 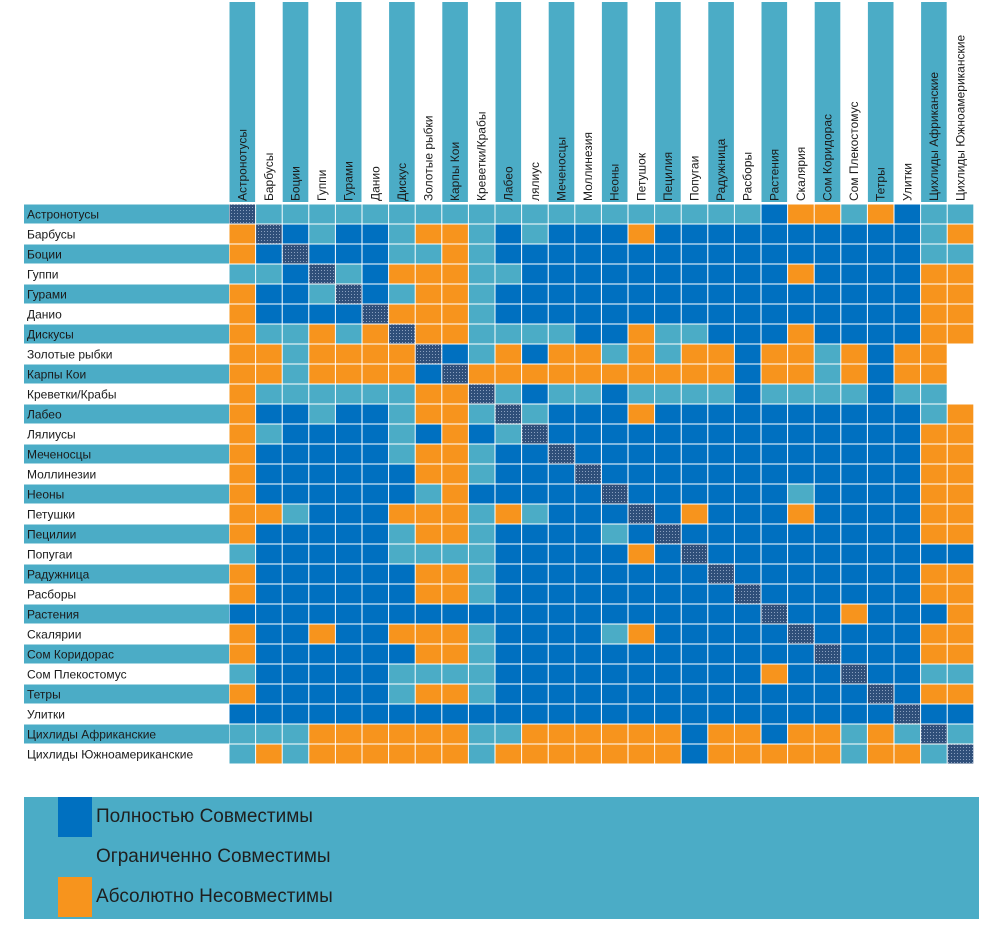 What do you see at coordinates (641, 176) in the screenshot?
I see `column-label: Петушок` at bounding box center [641, 176].